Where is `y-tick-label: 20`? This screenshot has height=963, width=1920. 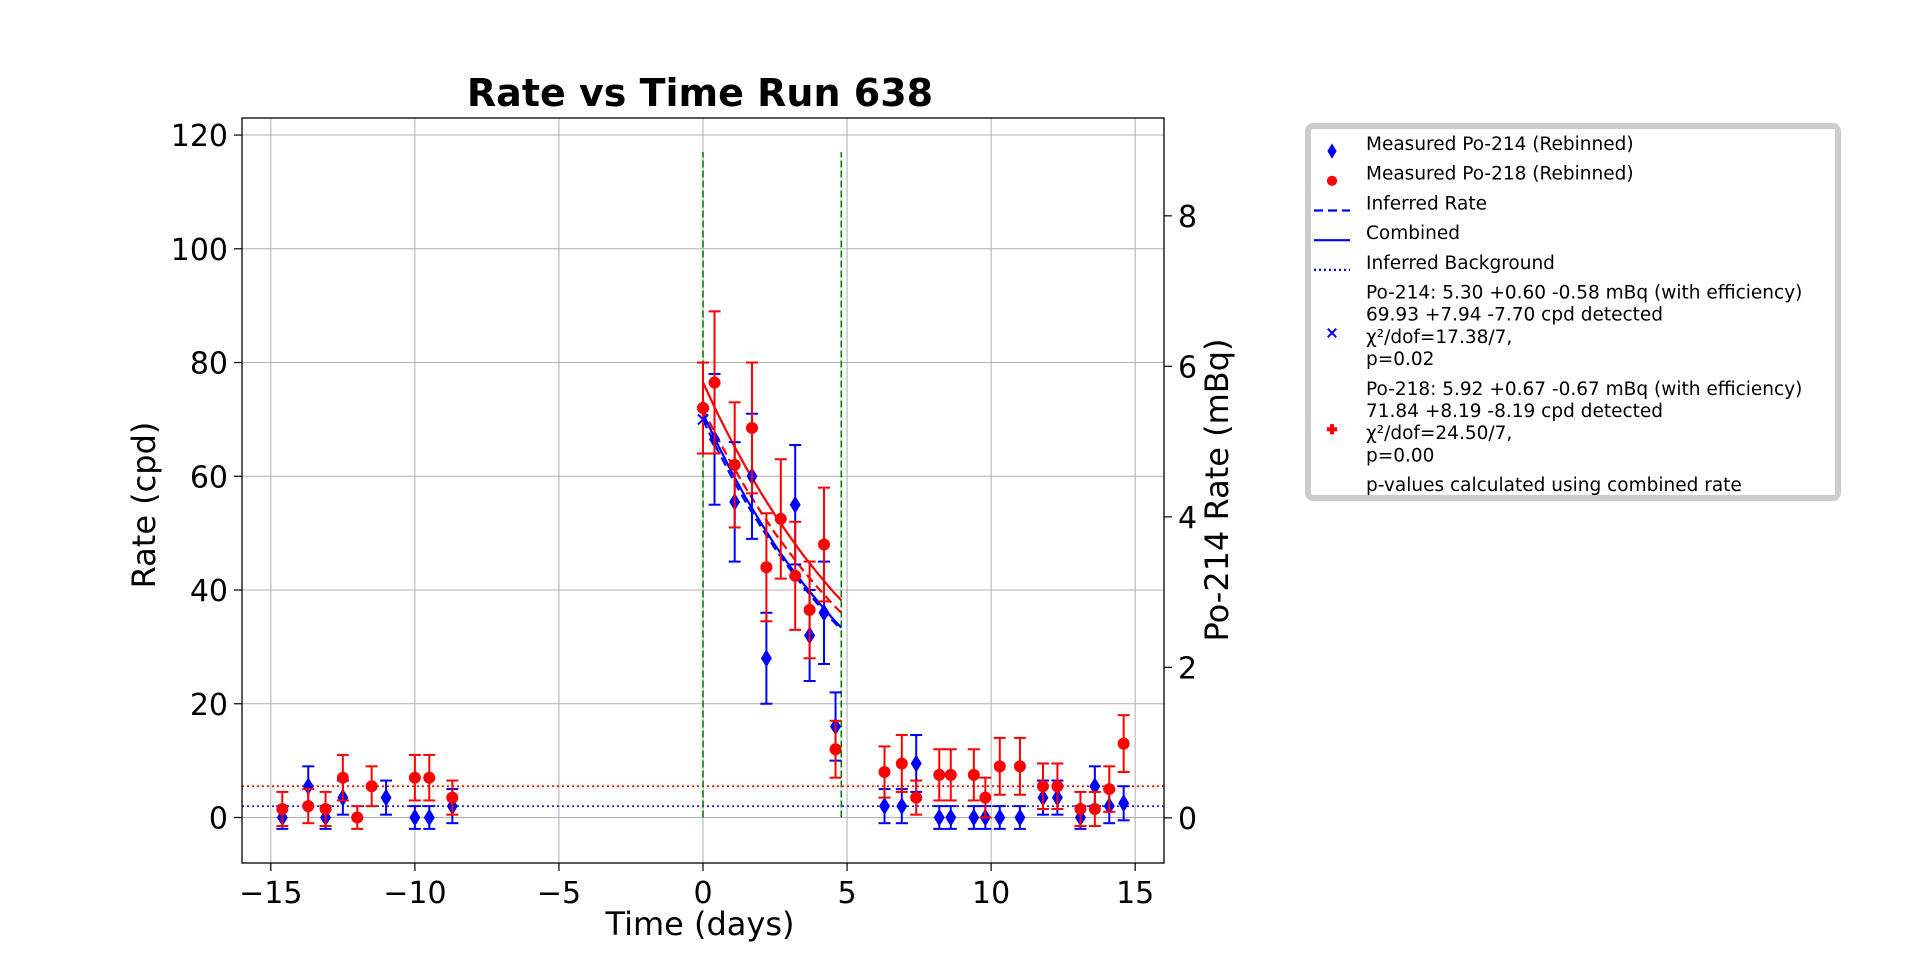
y-tick-label: 20 is located at coordinates (209, 705).